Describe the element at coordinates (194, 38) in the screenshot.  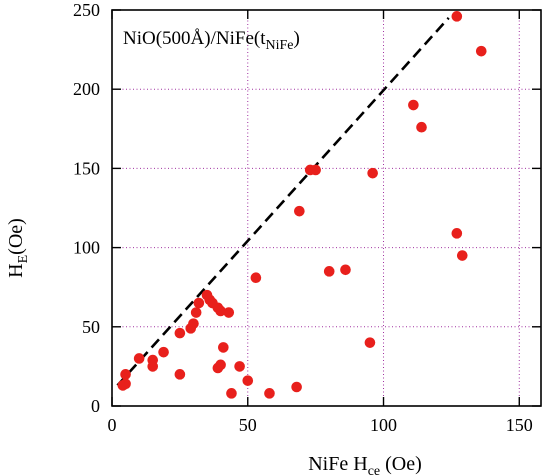
I see `annotation-prefix: NiO(500Å)/NiFe(t` at that location.